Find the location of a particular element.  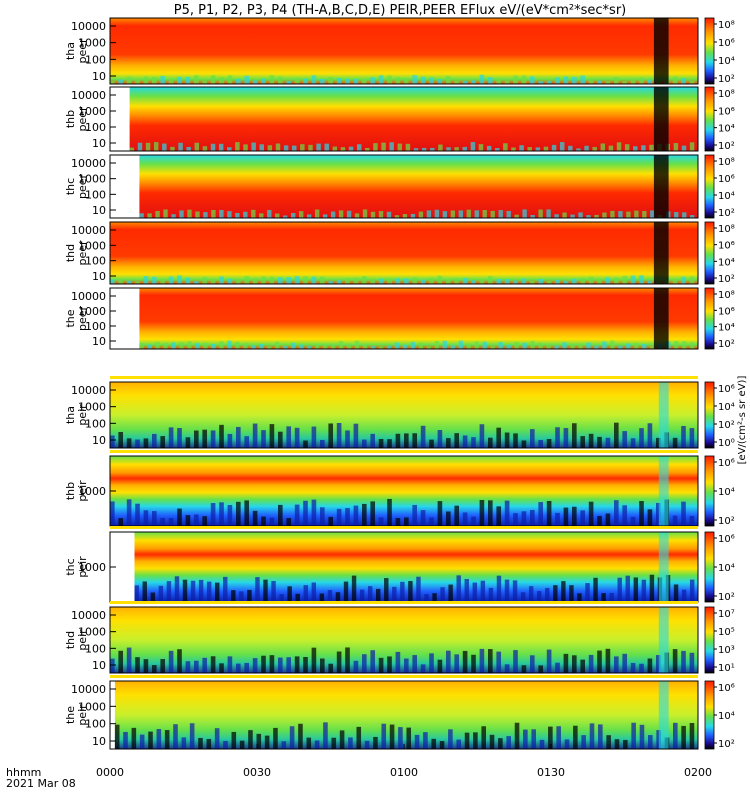

panel-3: 10000 1000 100 10 thc peer 10⁸ 10⁶ 10⁴ 10² is located at coordinates (399, 186).